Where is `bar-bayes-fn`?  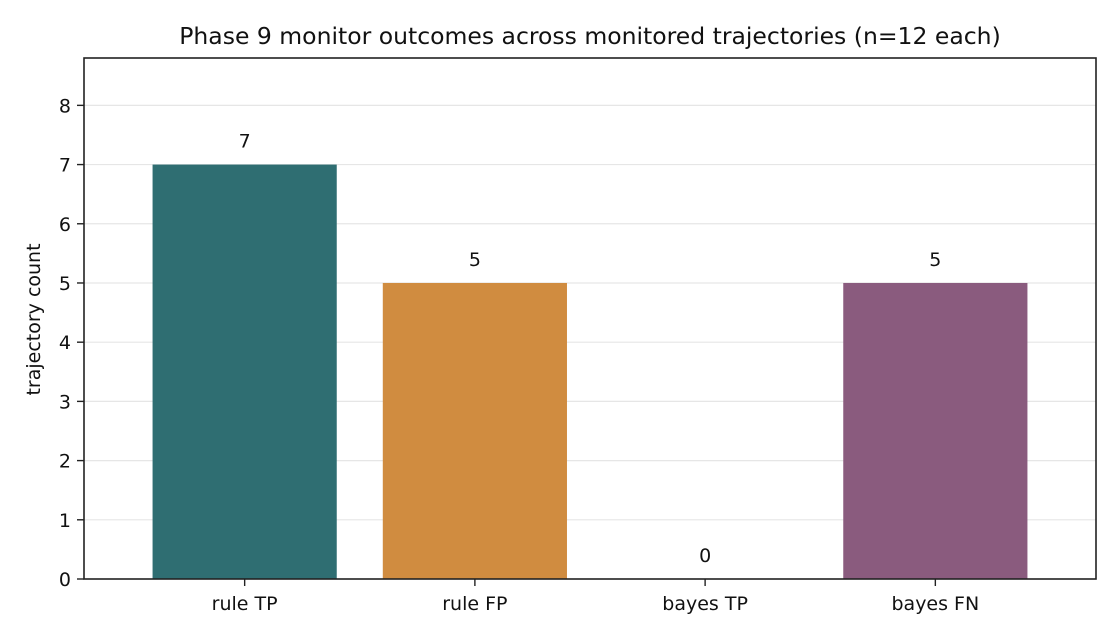 bar-bayes-fn is located at coordinates (935, 430).